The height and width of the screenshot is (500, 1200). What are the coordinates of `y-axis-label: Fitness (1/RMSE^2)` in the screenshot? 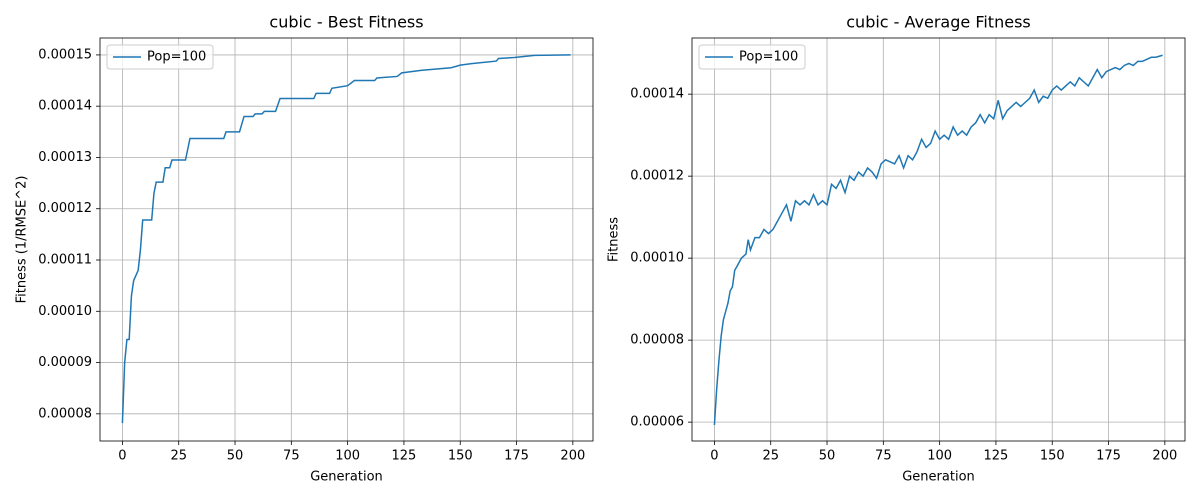 It's located at (22, 240).